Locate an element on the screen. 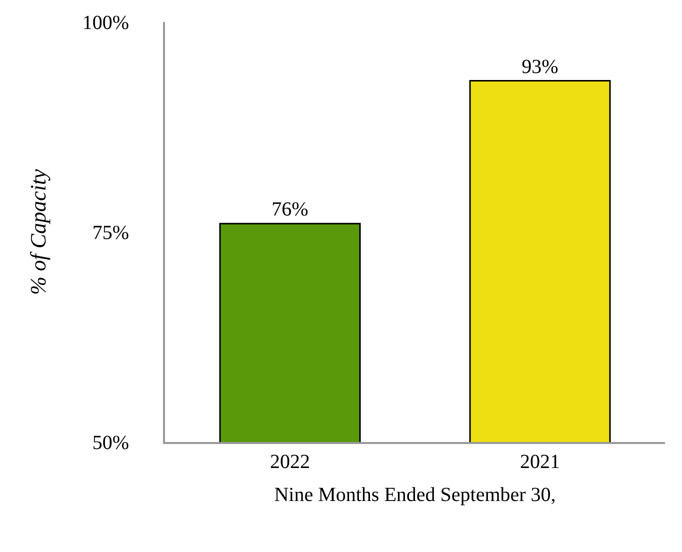  data-label: 93% is located at coordinates (540, 67).